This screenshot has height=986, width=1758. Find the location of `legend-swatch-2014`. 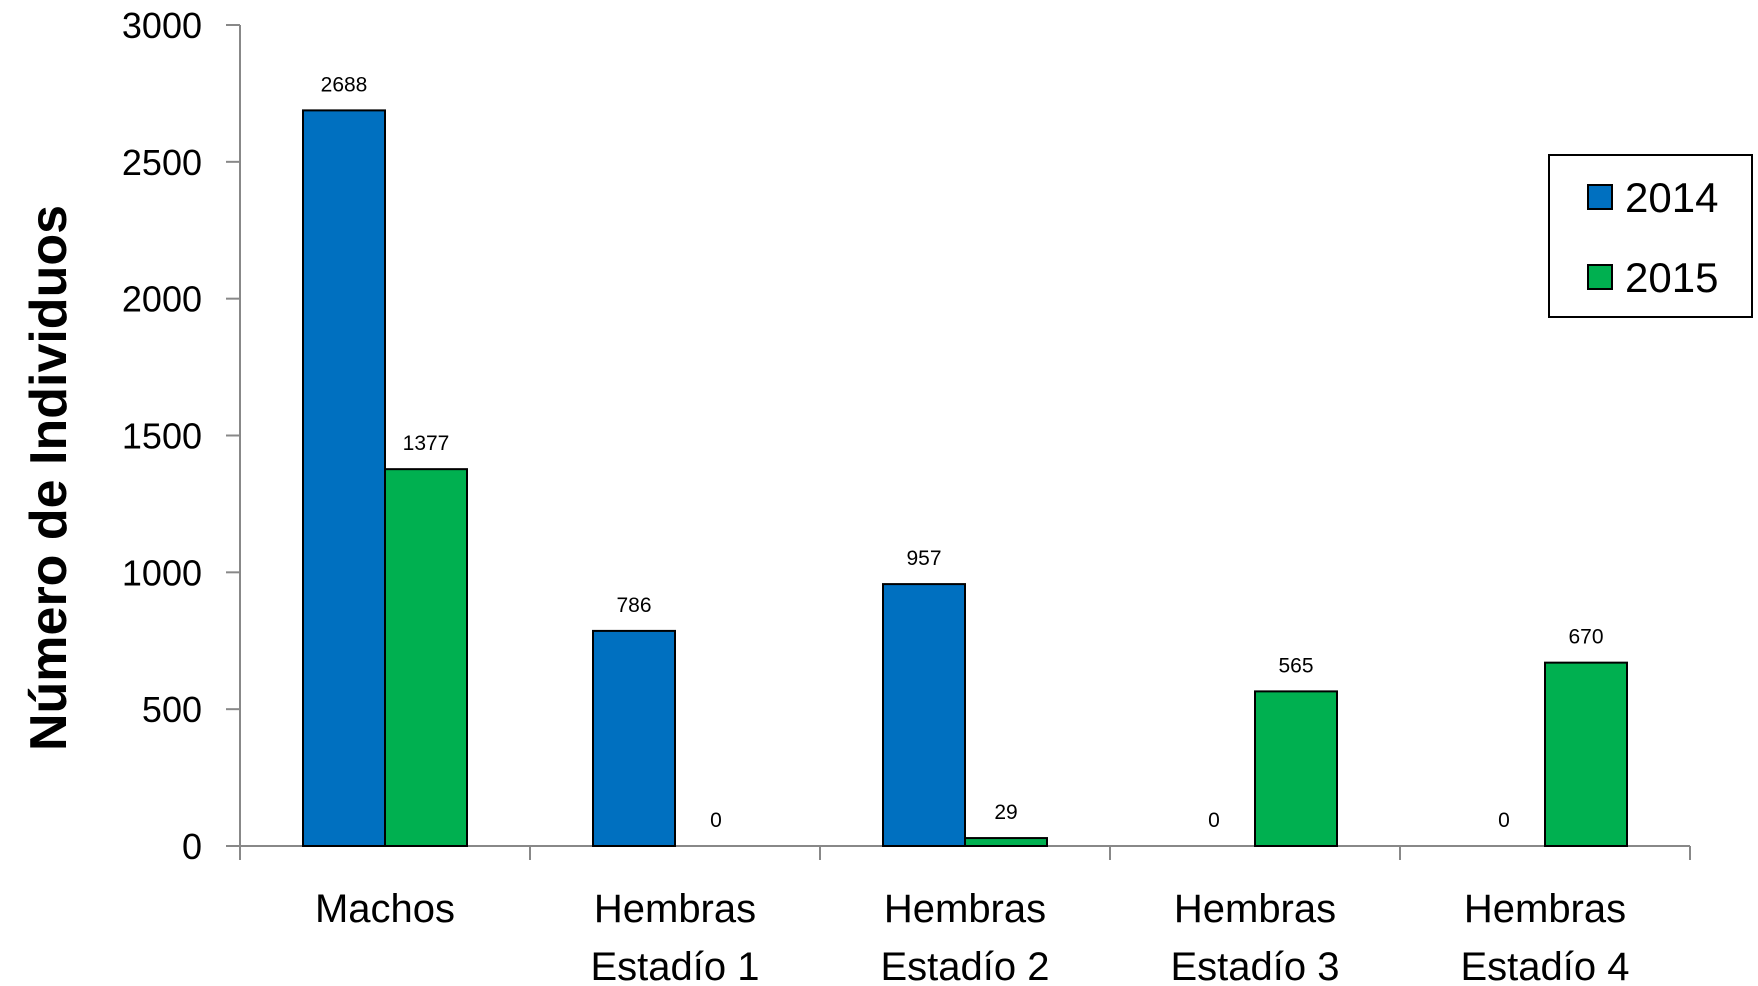

legend-swatch-2014 is located at coordinates (1600, 197).